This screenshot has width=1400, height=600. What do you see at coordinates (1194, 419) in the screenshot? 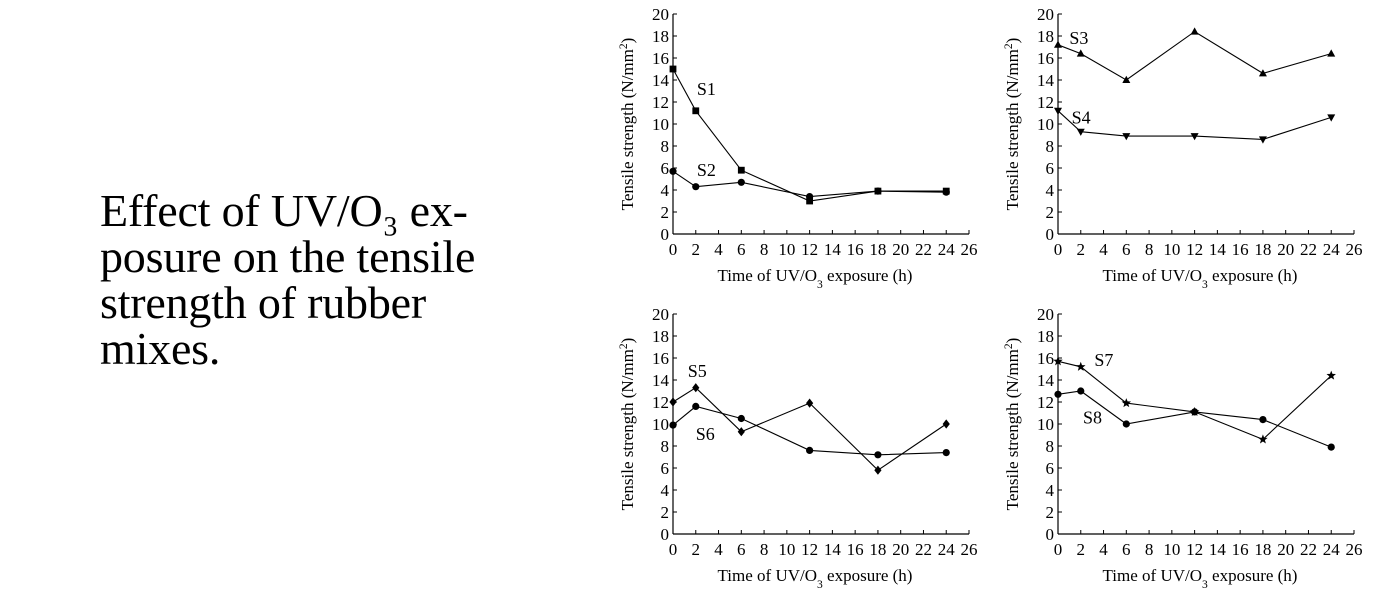
I see `series-s8` at bounding box center [1194, 419].